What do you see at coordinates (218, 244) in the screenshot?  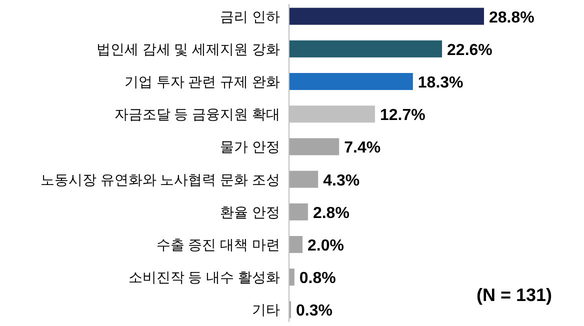 I see `category-label: 수출 증진 대책 마련` at bounding box center [218, 244].